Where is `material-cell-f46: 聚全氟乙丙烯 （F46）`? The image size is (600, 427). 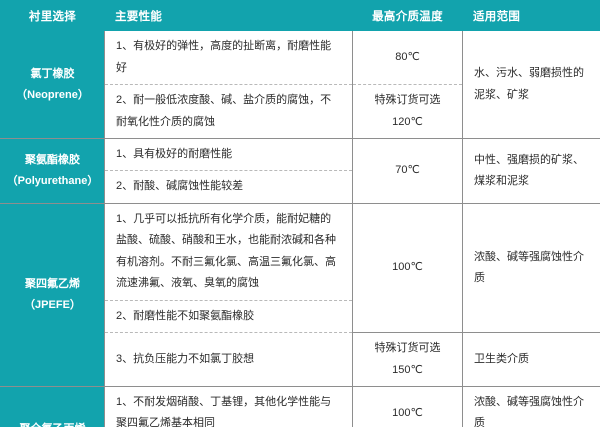
material-cell-f46: 聚全氟乙丙烯 （F46） is located at coordinates (52, 406).